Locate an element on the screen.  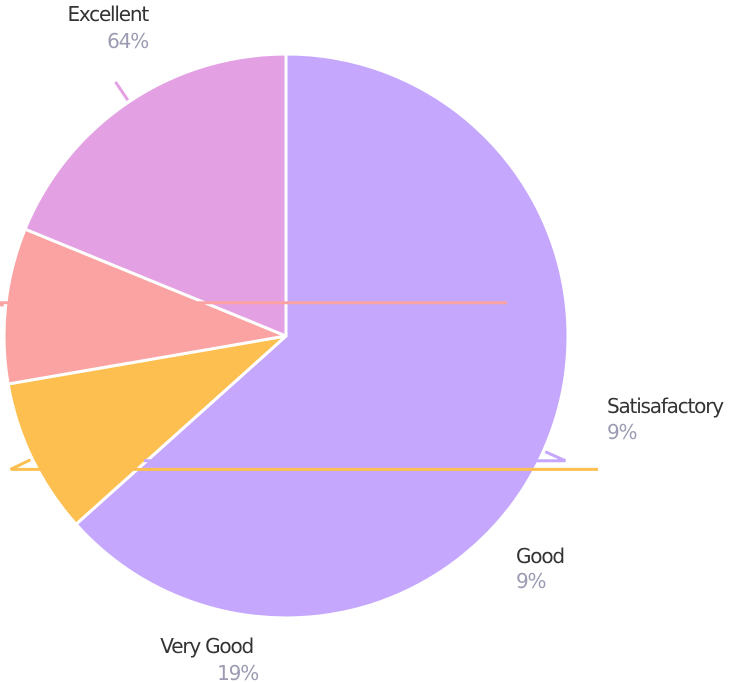
slice-label-excellent: Excellent is located at coordinates (108, 14).